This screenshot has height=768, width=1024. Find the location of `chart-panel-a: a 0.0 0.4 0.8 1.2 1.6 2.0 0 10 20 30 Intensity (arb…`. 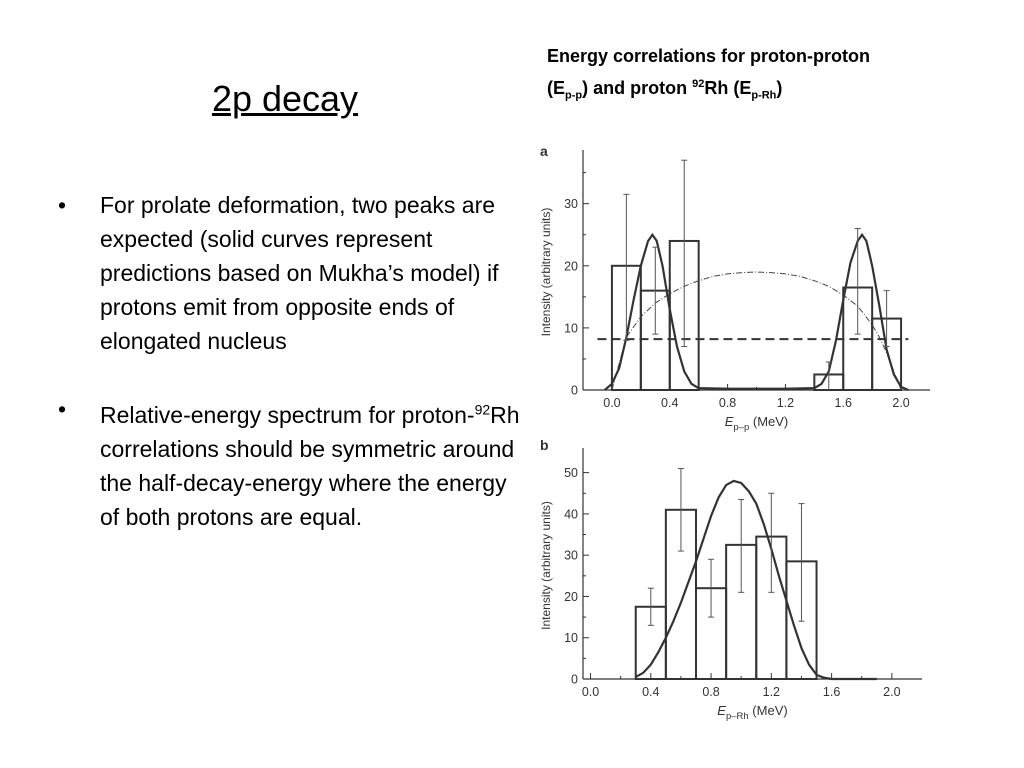

chart-panel-a: a 0.0 0.4 0.8 1.2 1.6 2.0 0 10 20 30 Intensity (arb… is located at coordinates (734, 288).